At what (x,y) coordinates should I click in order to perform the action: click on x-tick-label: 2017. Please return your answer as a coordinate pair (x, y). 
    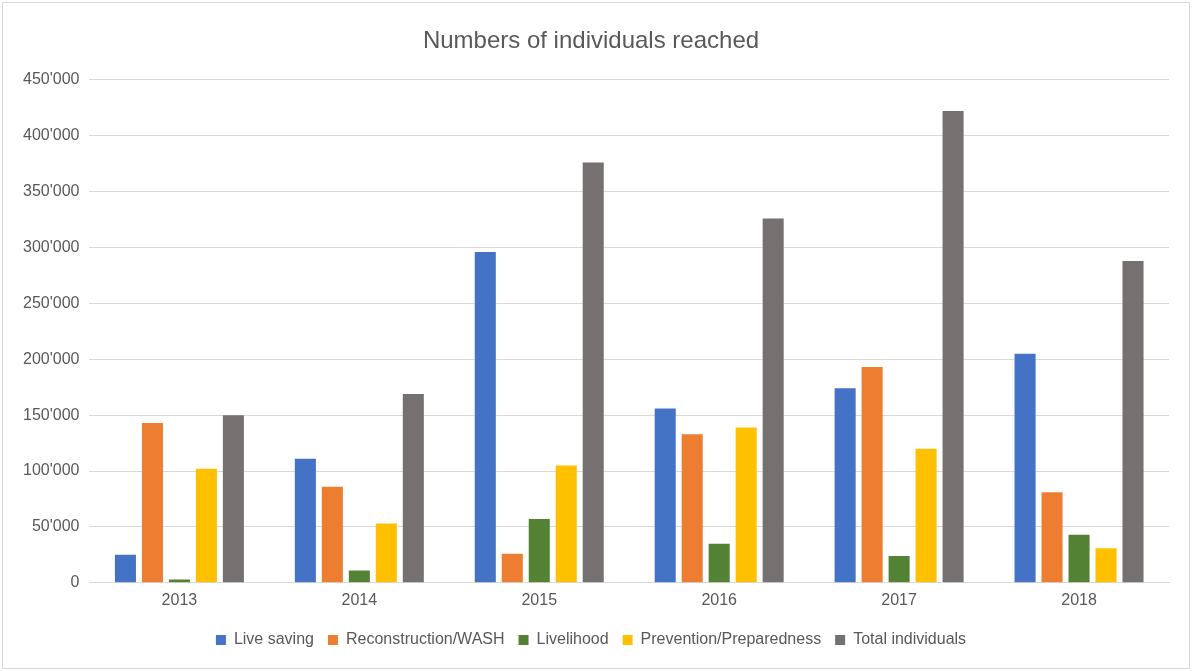
    Looking at the image, I should click on (899, 599).